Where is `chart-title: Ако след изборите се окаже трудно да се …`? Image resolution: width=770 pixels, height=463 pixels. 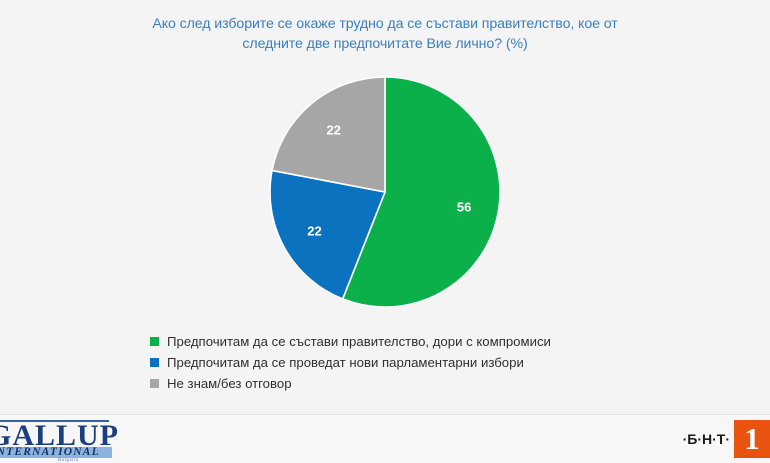
chart-title: Ако след изборите се окаже трудно да се … is located at coordinates (385, 34).